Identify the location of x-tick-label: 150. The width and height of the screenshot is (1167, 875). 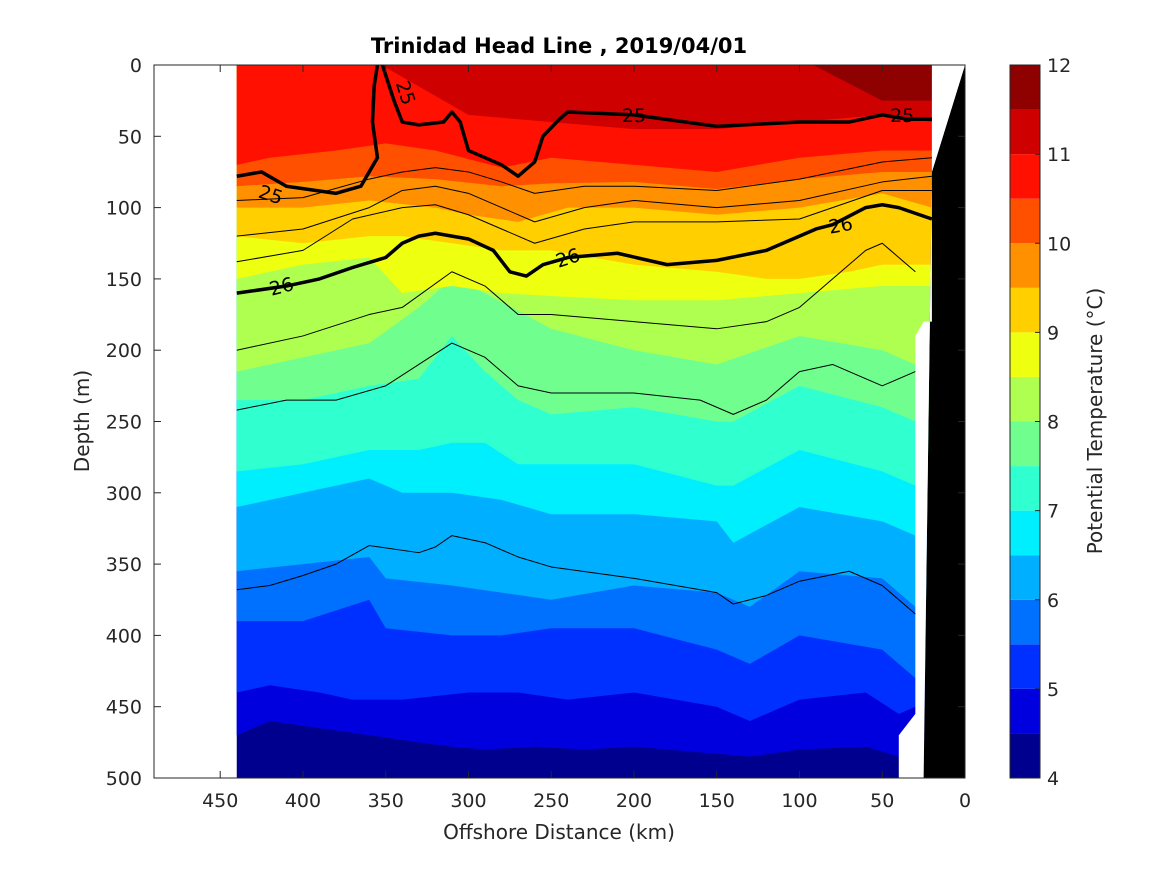
(717, 801).